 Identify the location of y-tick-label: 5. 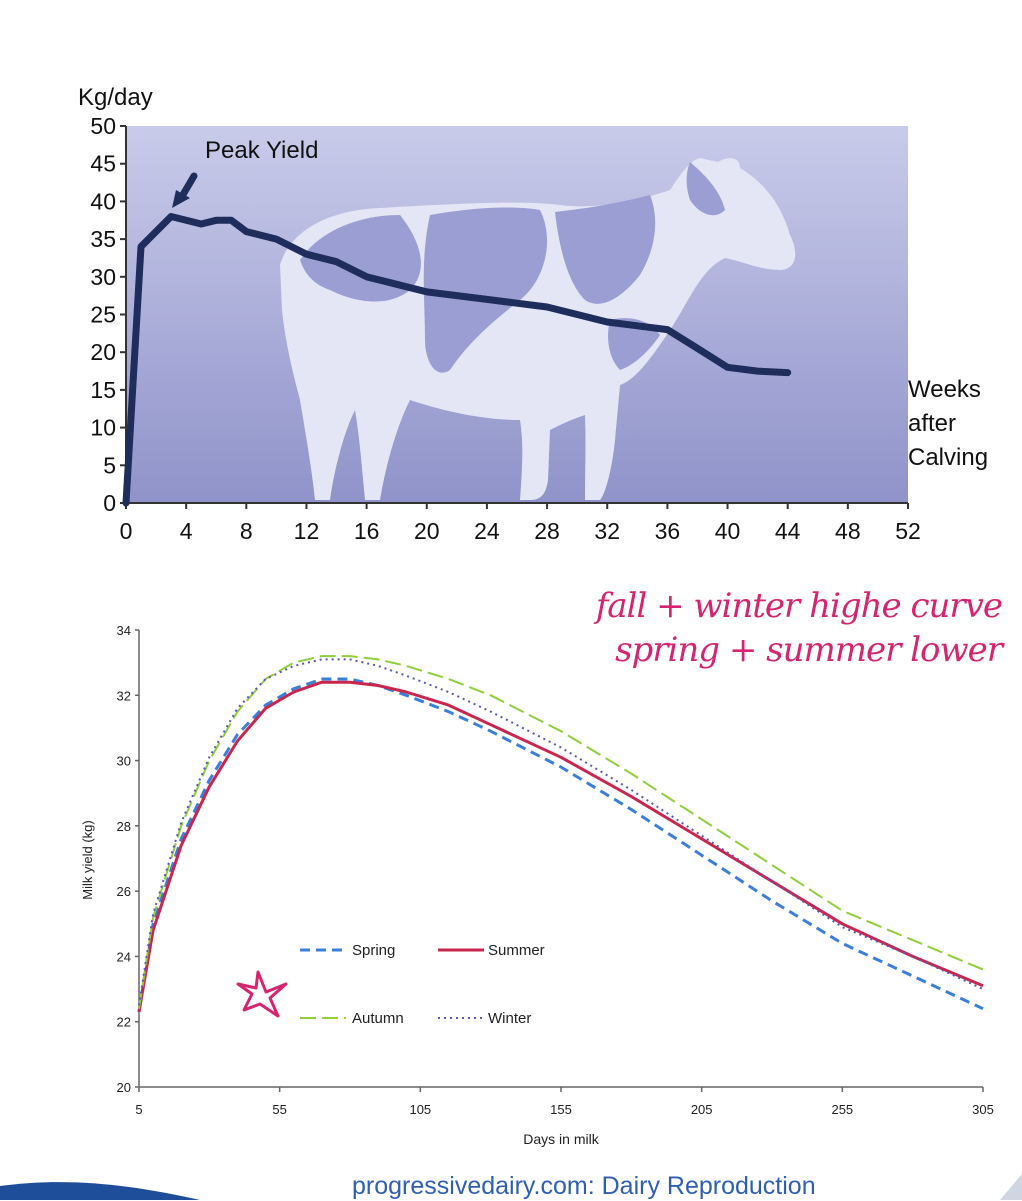
(109, 465).